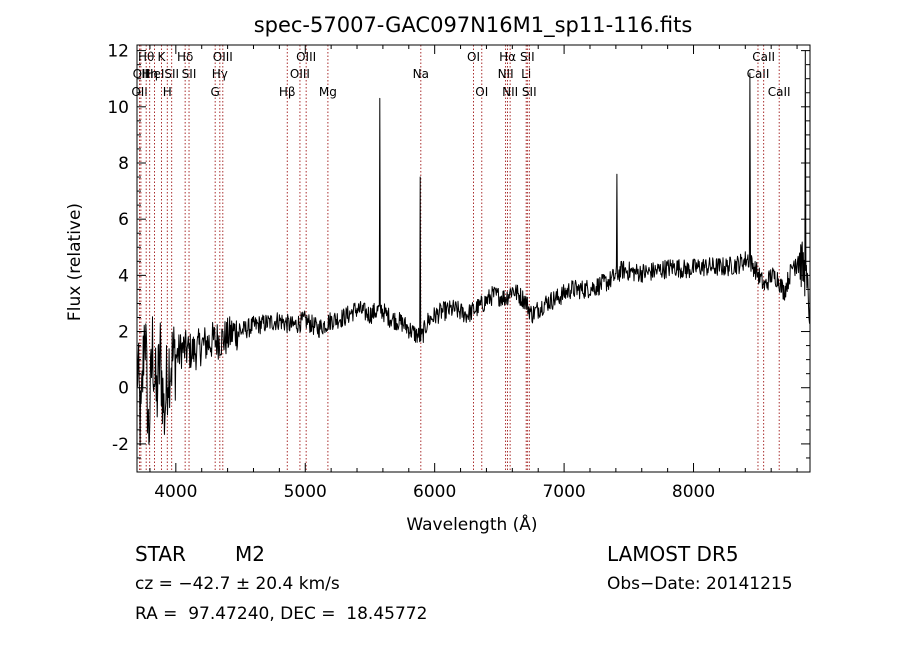  I want to click on y-tick-label-4: 6, so click(123, 220).